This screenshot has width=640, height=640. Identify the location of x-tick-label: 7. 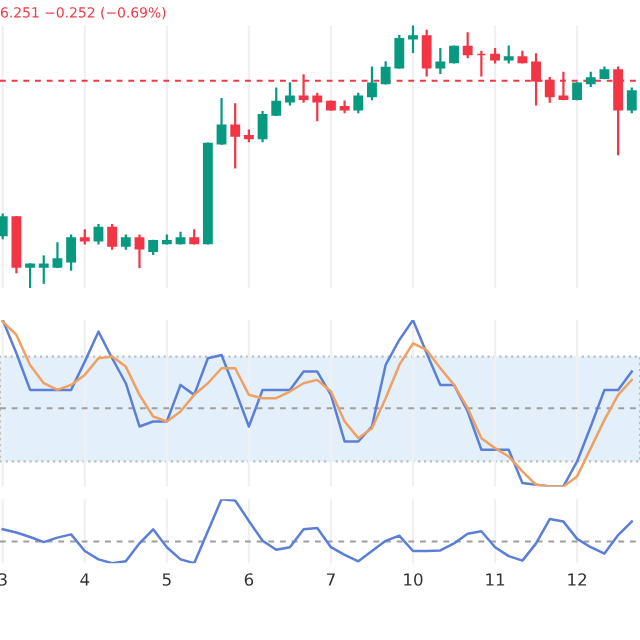
(331, 579).